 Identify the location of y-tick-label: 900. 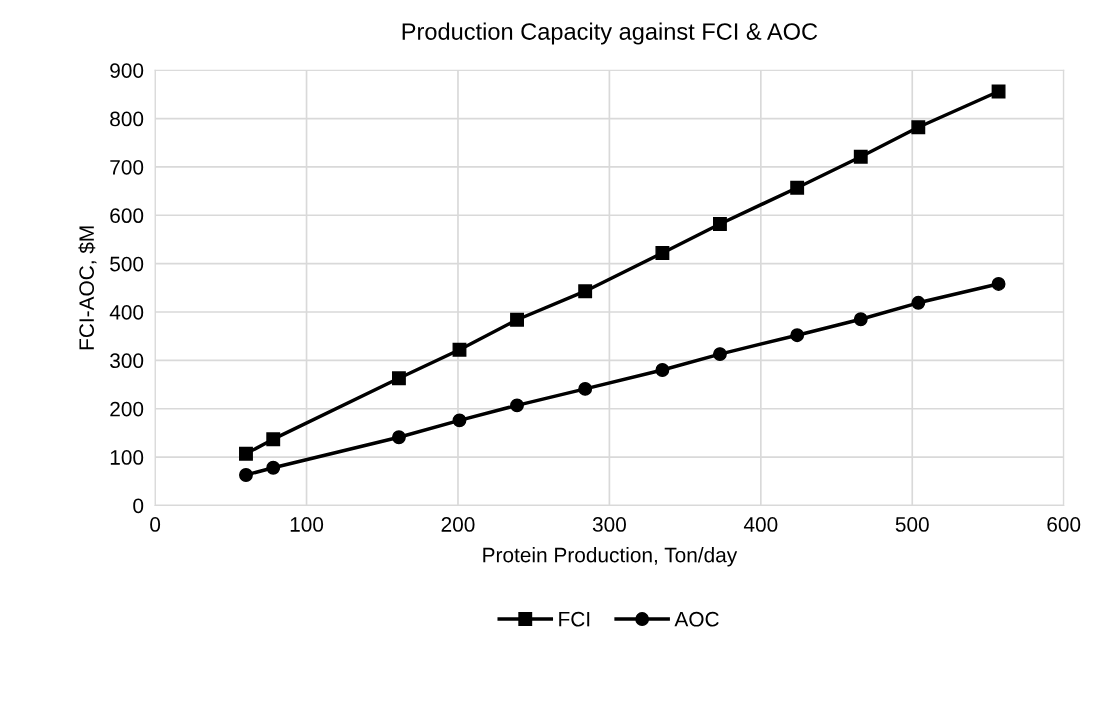
(127, 70).